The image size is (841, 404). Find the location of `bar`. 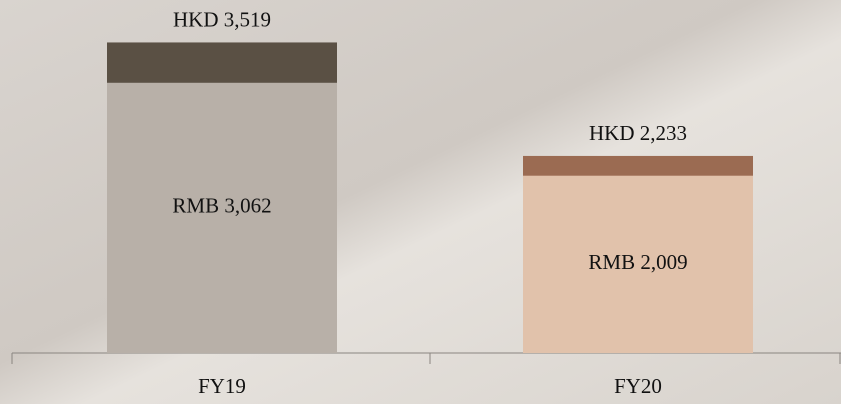

bar is located at coordinates (638, 264).